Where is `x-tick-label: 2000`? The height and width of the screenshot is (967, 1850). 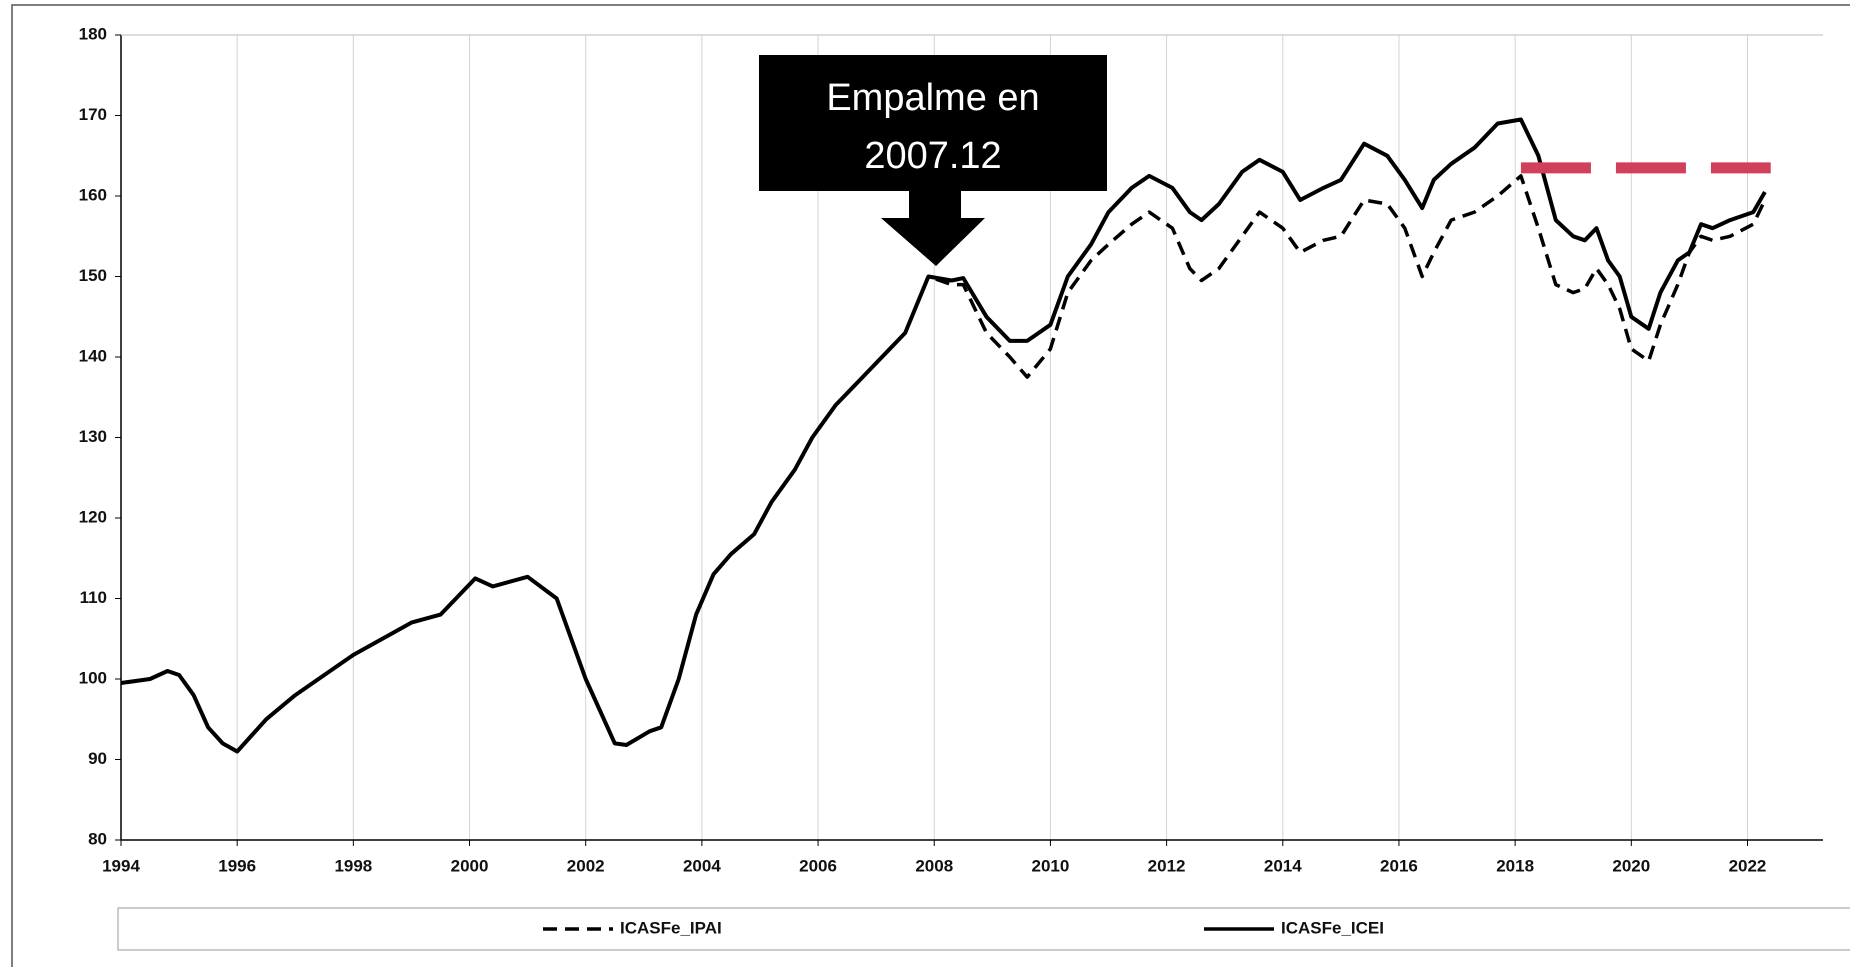 x-tick-label: 2000 is located at coordinates (470, 865).